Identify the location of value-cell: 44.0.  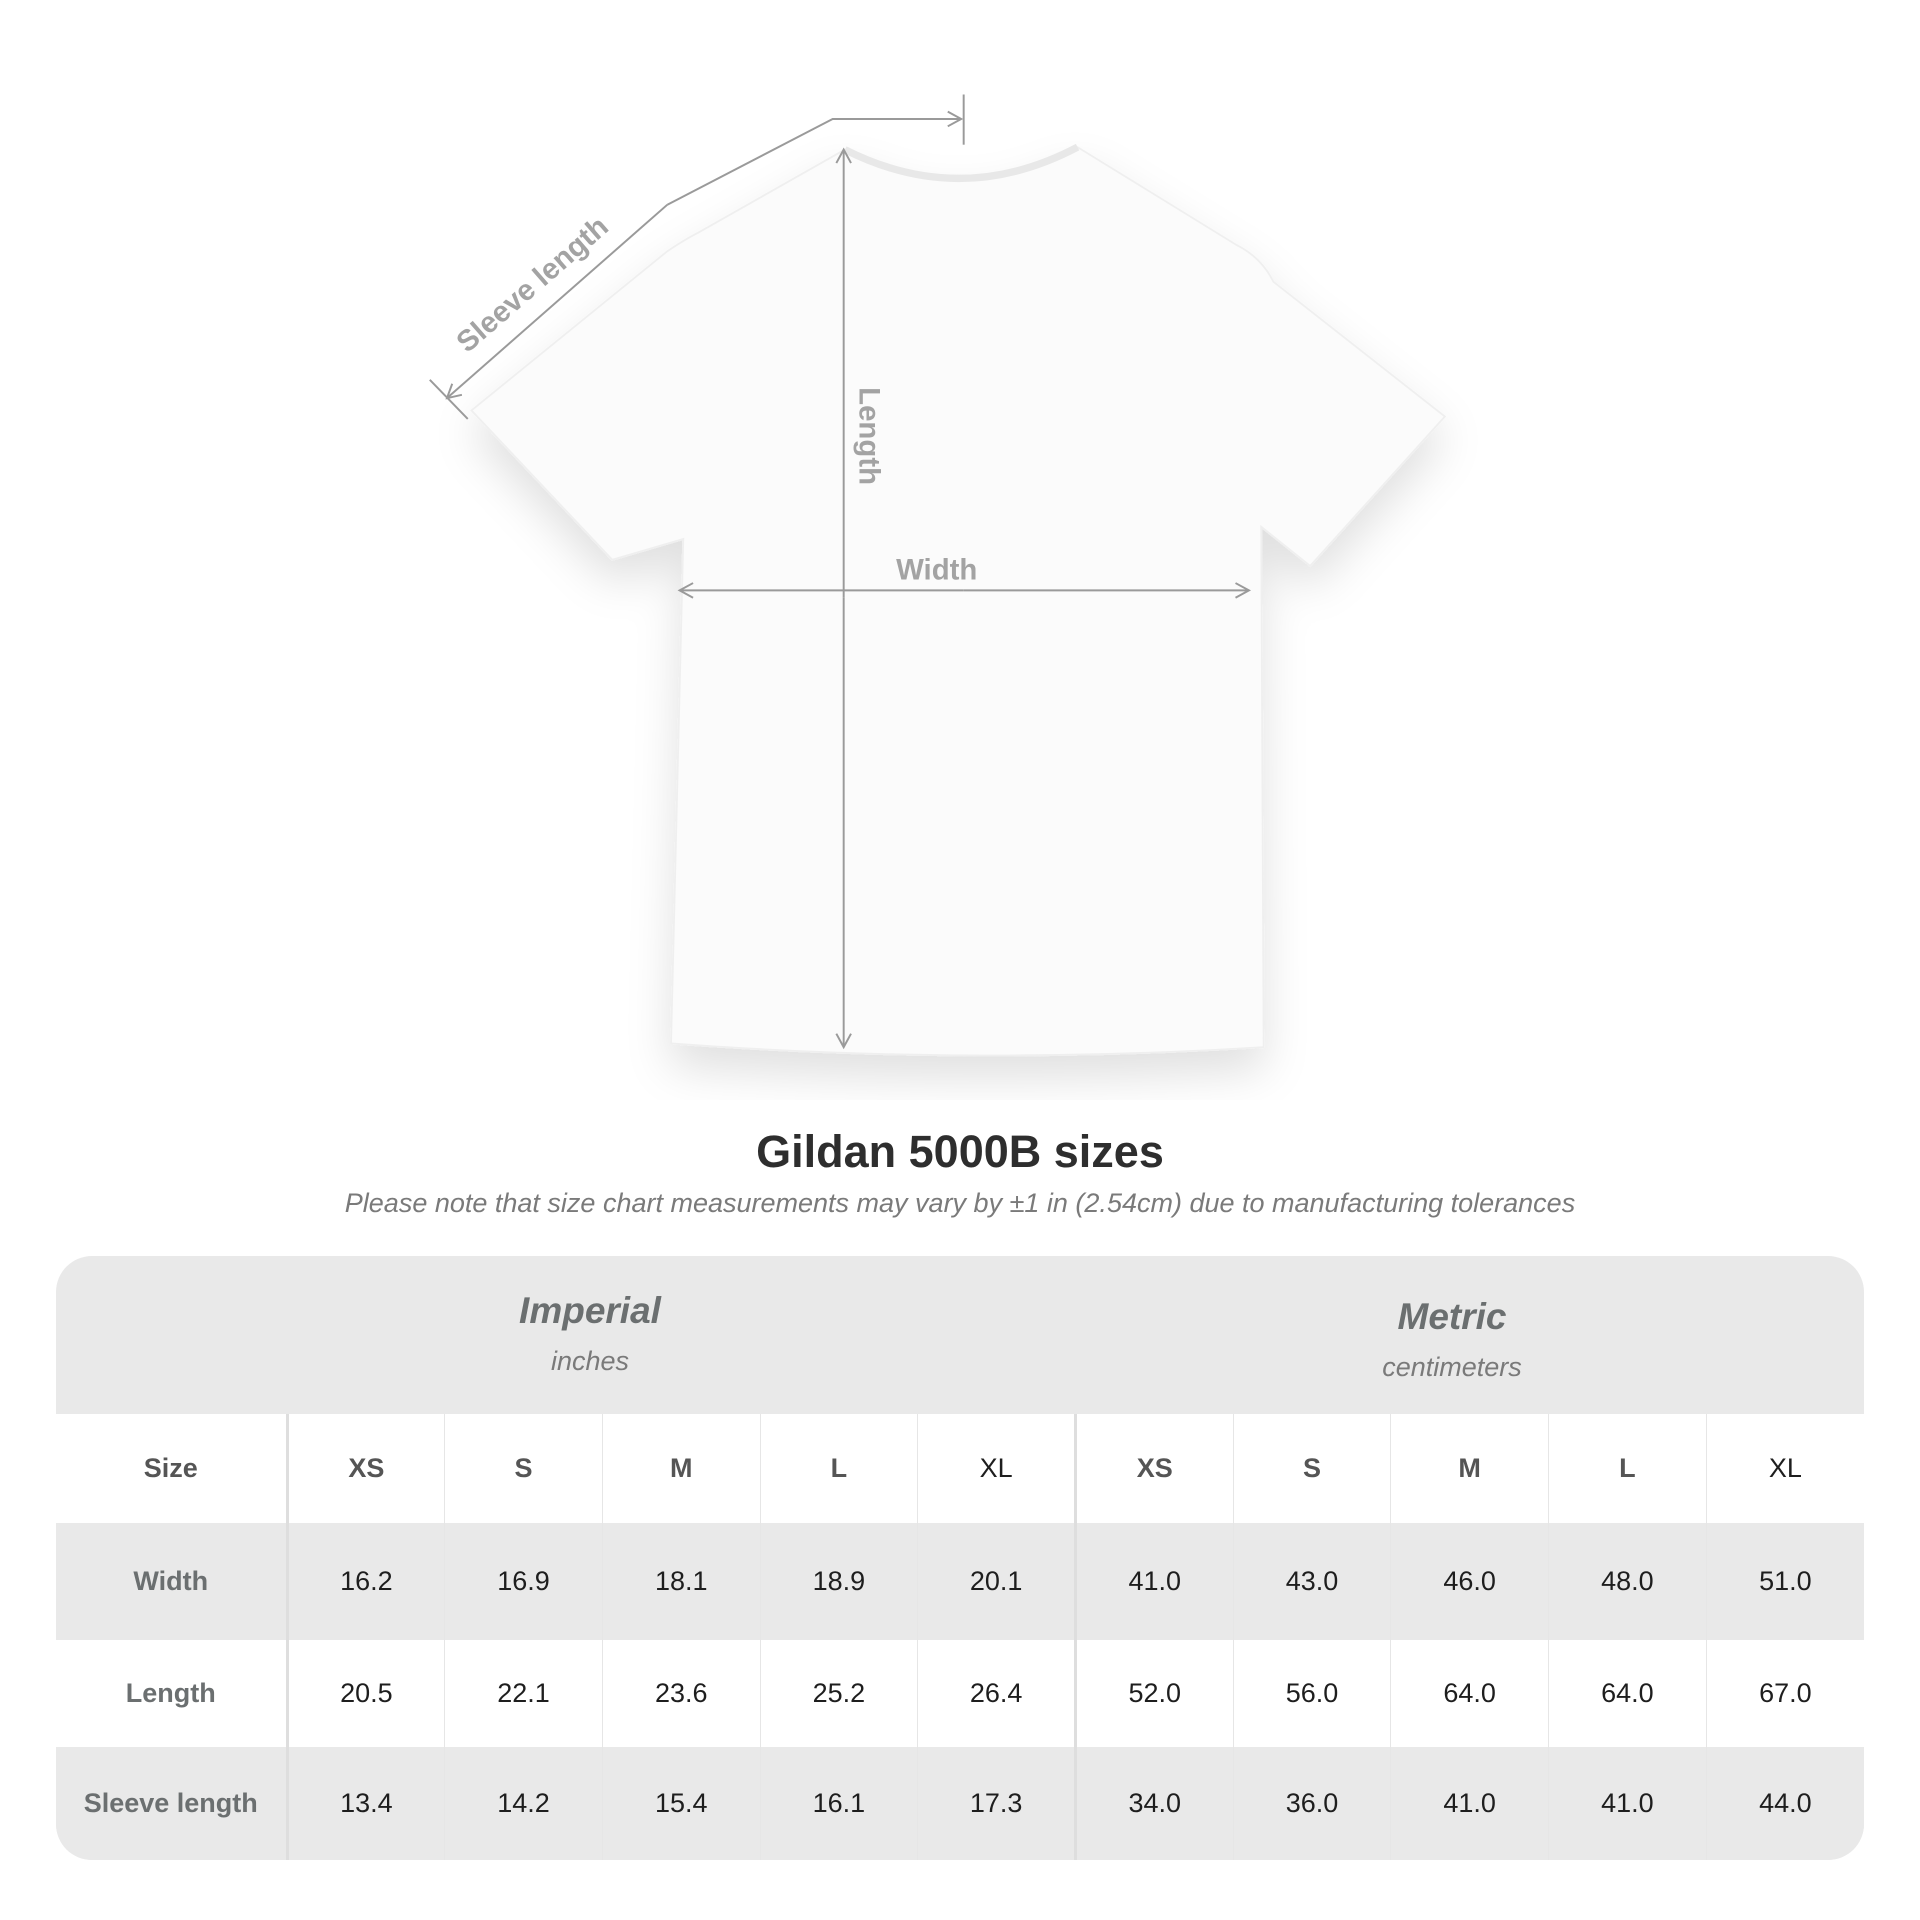
(1784, 1803).